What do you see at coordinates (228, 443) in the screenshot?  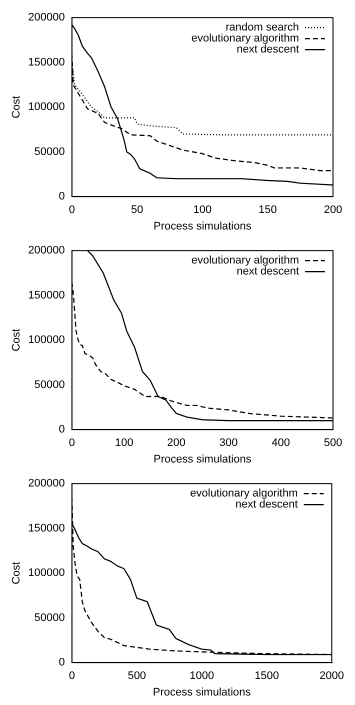 I see `x-tick-label: 300` at bounding box center [228, 443].